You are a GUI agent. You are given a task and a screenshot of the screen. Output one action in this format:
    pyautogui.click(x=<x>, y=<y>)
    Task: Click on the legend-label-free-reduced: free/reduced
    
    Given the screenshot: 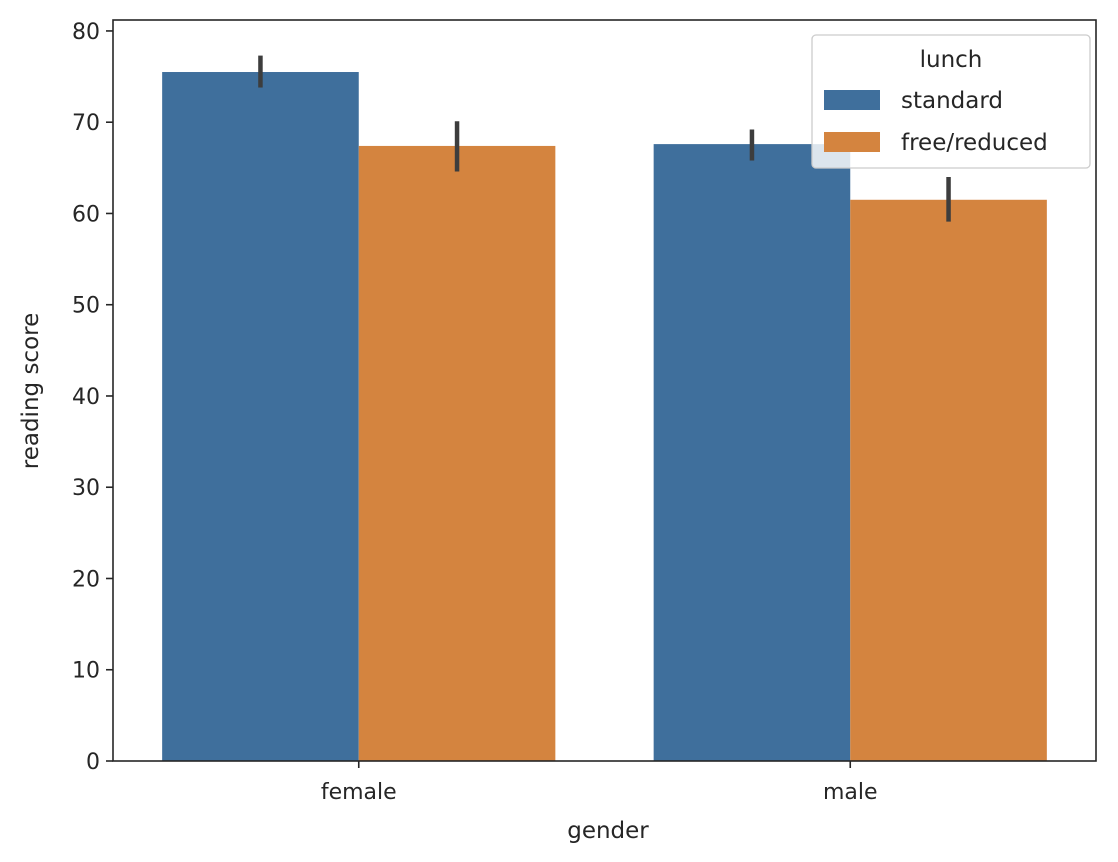 What is the action you would take?
    pyautogui.click(x=974, y=143)
    